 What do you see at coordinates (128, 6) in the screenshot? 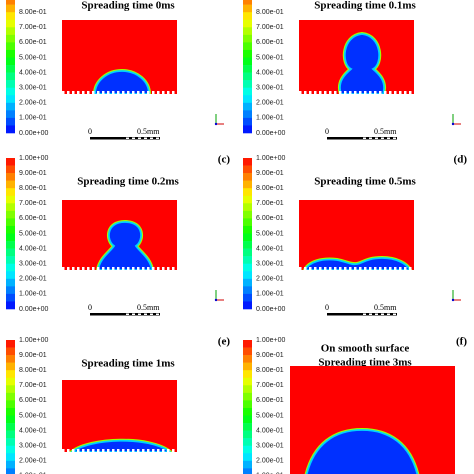
I see `panel-title: Spreading time 0ms` at bounding box center [128, 6].